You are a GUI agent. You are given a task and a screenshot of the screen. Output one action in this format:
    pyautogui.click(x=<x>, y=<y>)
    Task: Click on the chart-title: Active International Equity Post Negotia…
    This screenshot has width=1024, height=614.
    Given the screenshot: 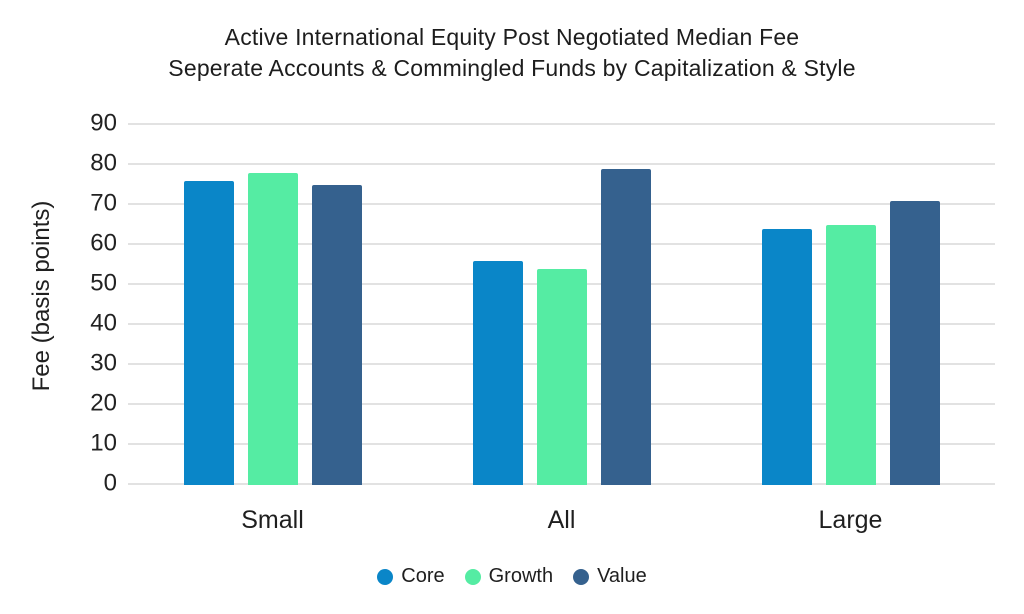 What is the action you would take?
    pyautogui.click(x=512, y=37)
    